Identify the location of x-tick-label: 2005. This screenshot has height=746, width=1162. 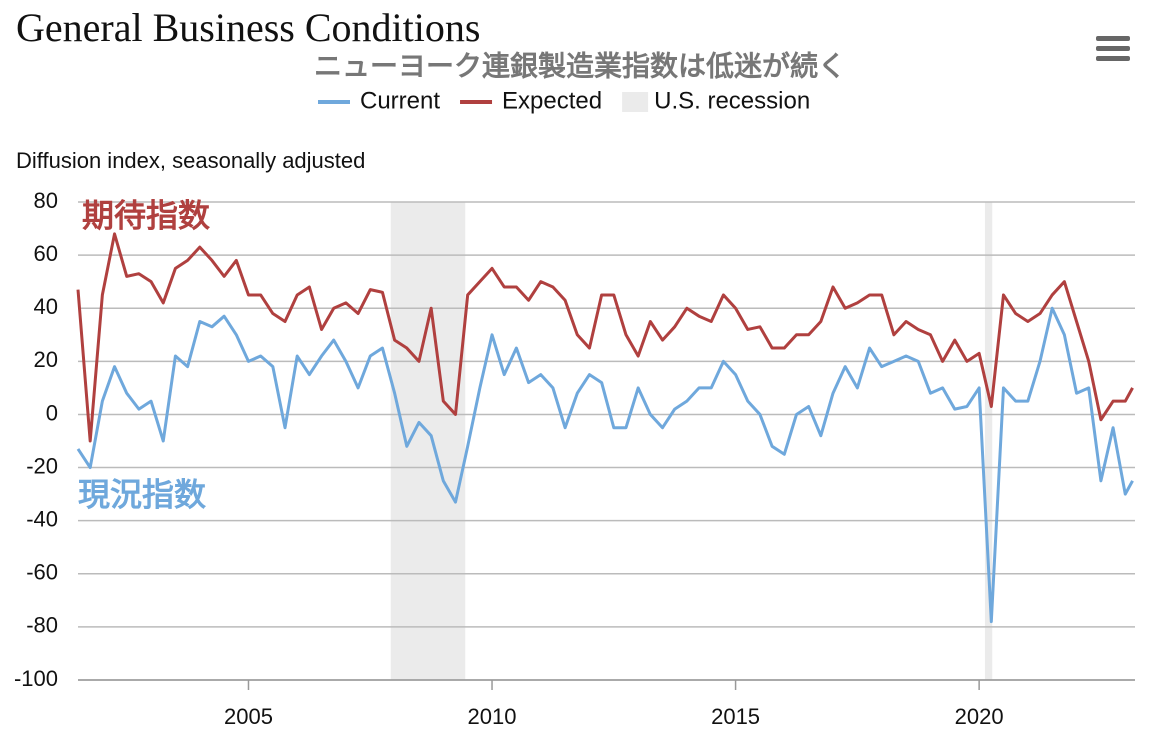
(248, 716).